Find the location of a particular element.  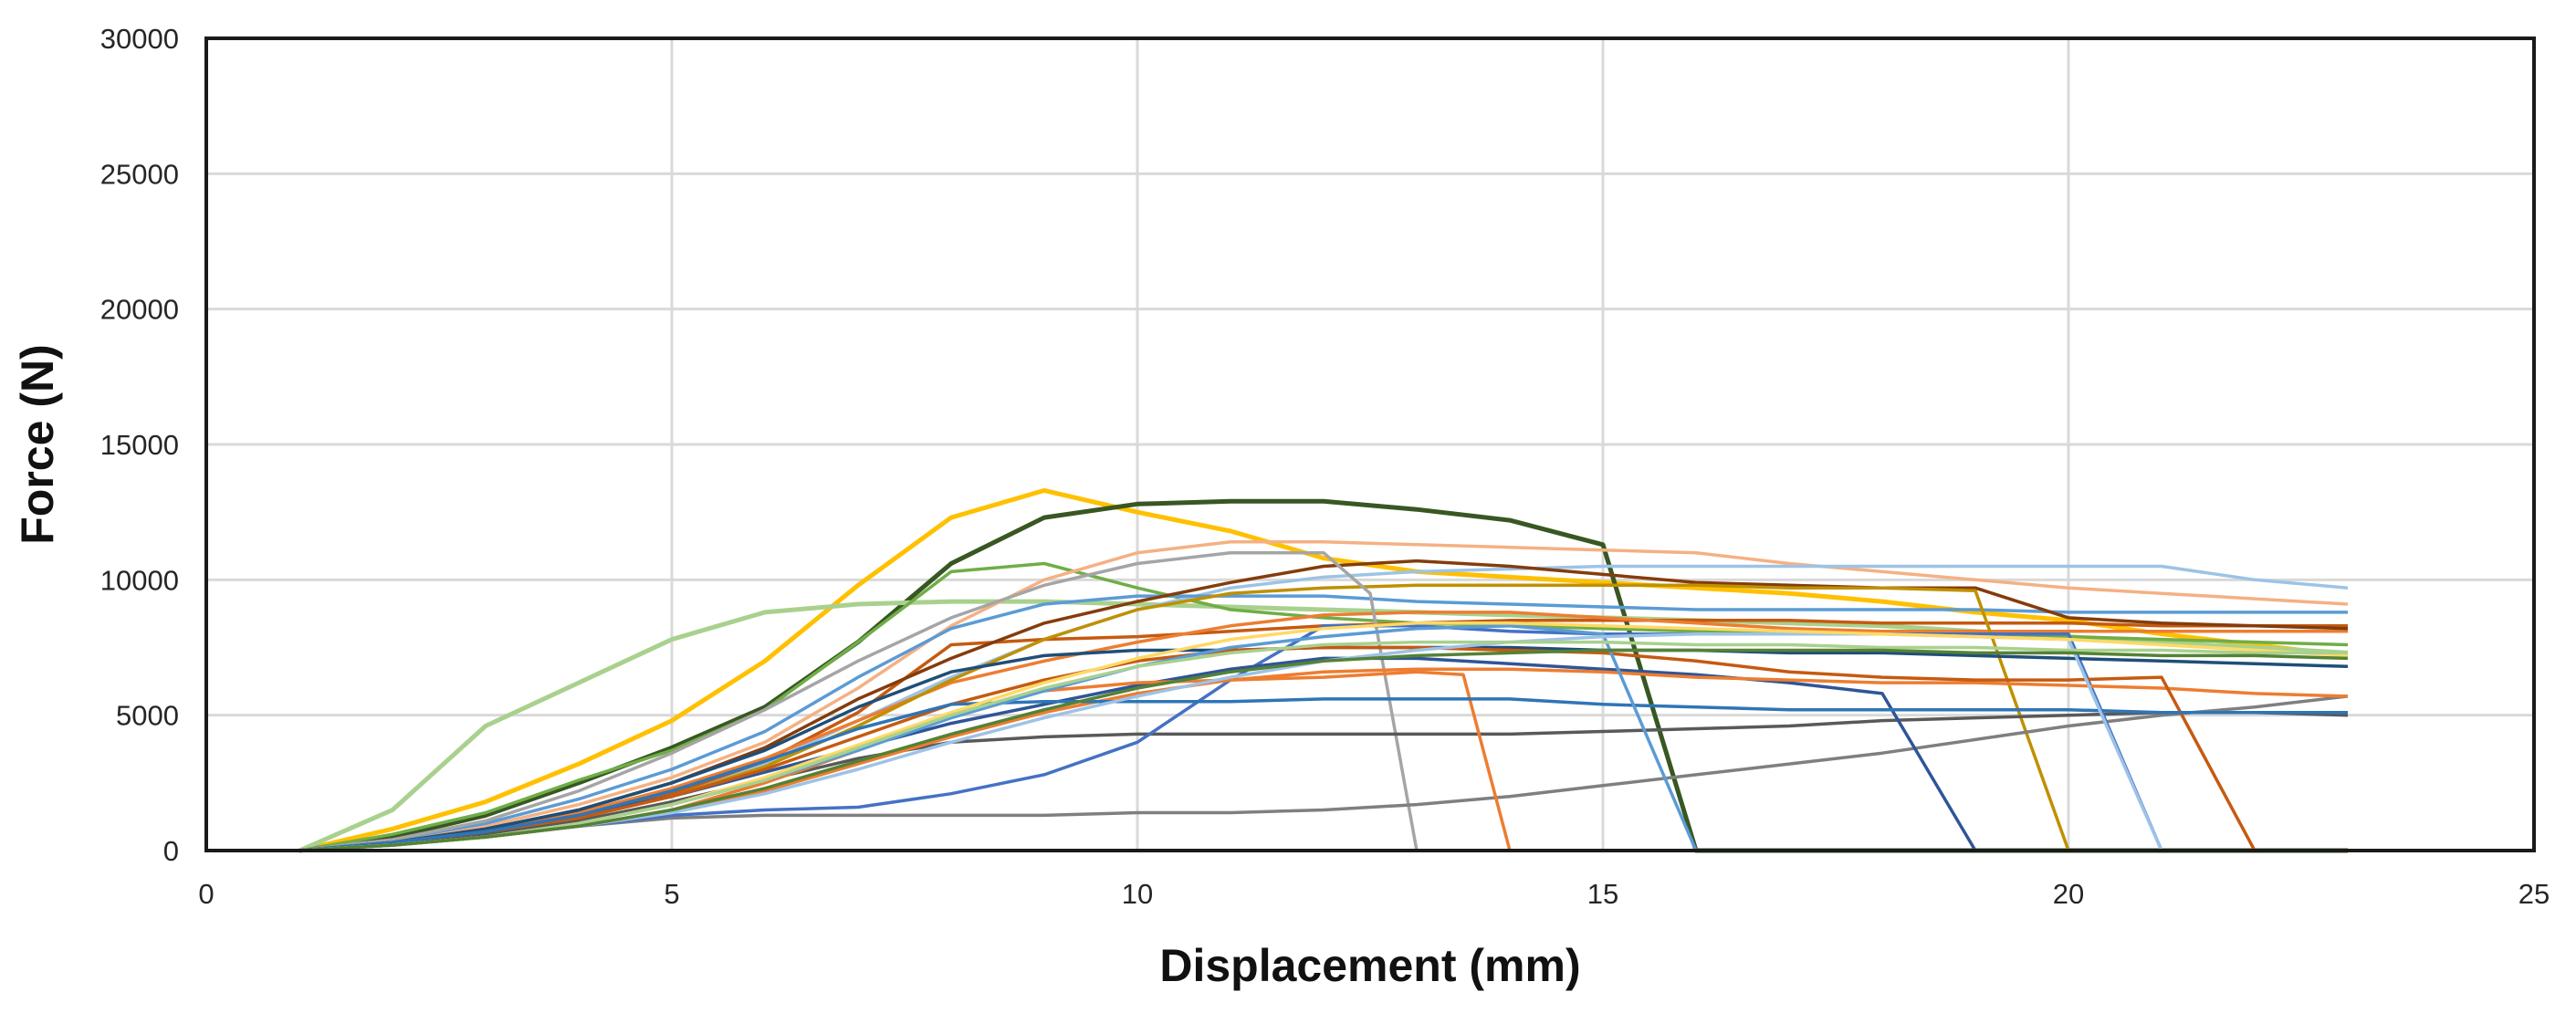

x-axis-tick-labels: 0 5 10 15 20 25 is located at coordinates (1374, 894).